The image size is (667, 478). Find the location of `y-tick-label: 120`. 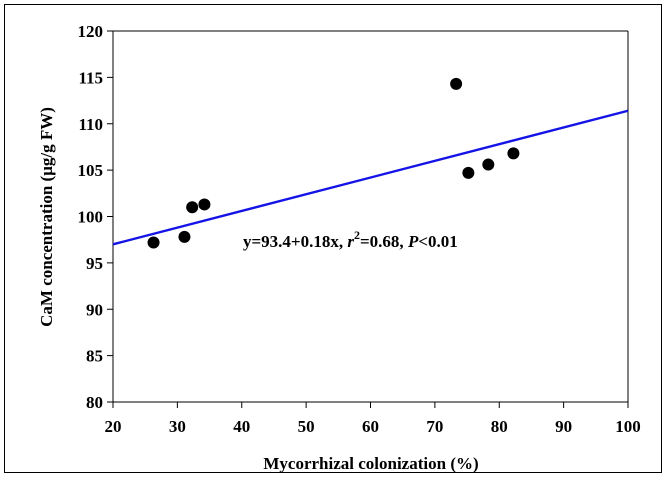

y-tick-label: 120 is located at coordinates (91, 31).